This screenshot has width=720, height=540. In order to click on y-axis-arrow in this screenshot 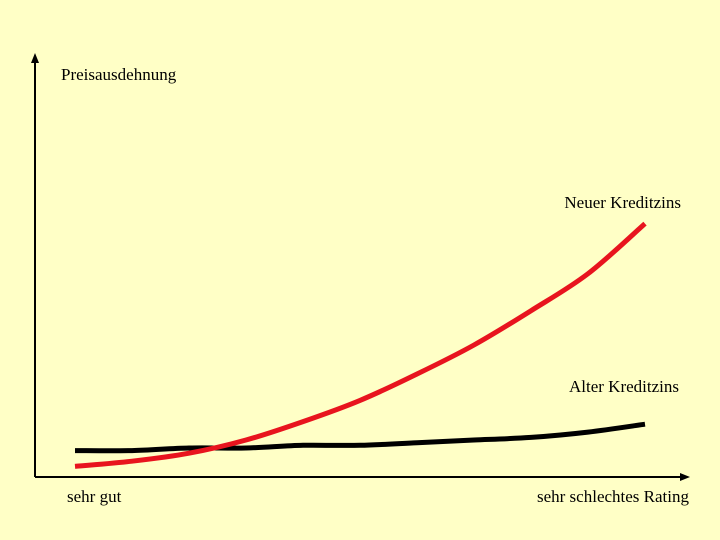, I will do `click(35, 58)`.